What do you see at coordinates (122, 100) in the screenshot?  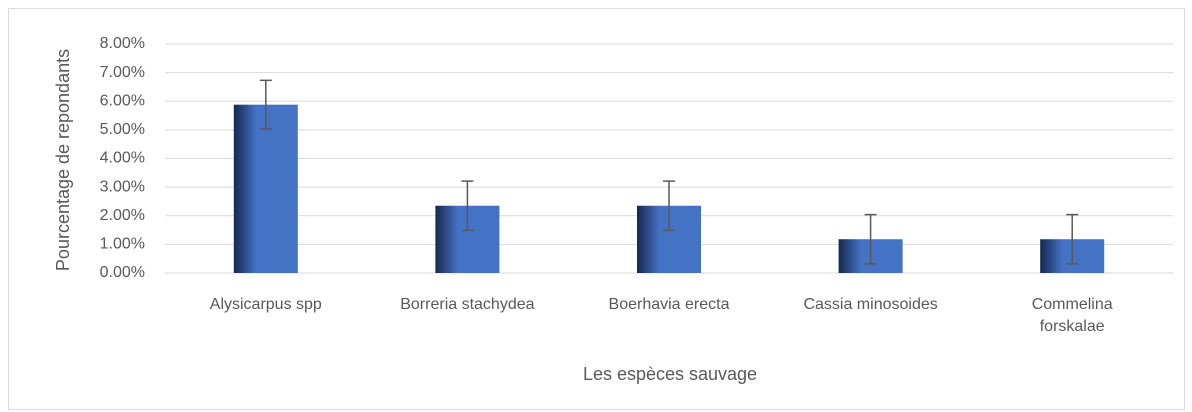 I see `y-tick-label: 6.00%` at bounding box center [122, 100].